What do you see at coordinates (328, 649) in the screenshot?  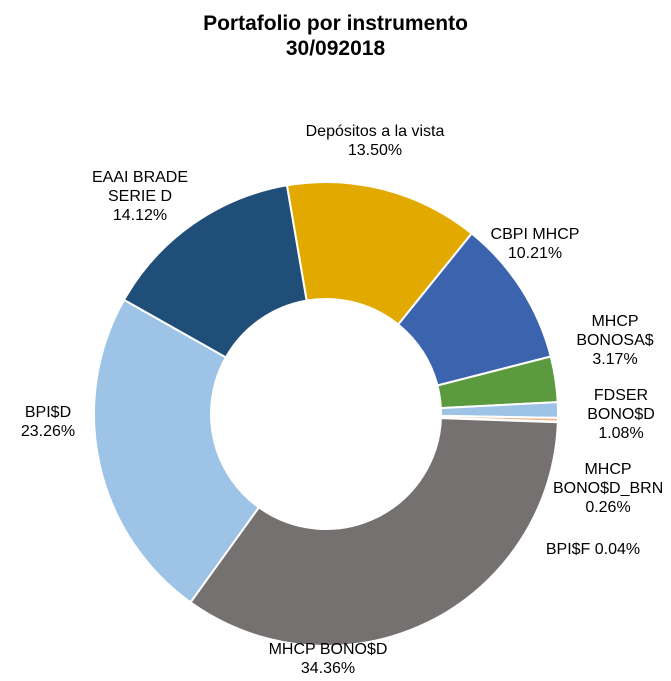 I see `slice-name: MHCP BONO$D` at bounding box center [328, 649].